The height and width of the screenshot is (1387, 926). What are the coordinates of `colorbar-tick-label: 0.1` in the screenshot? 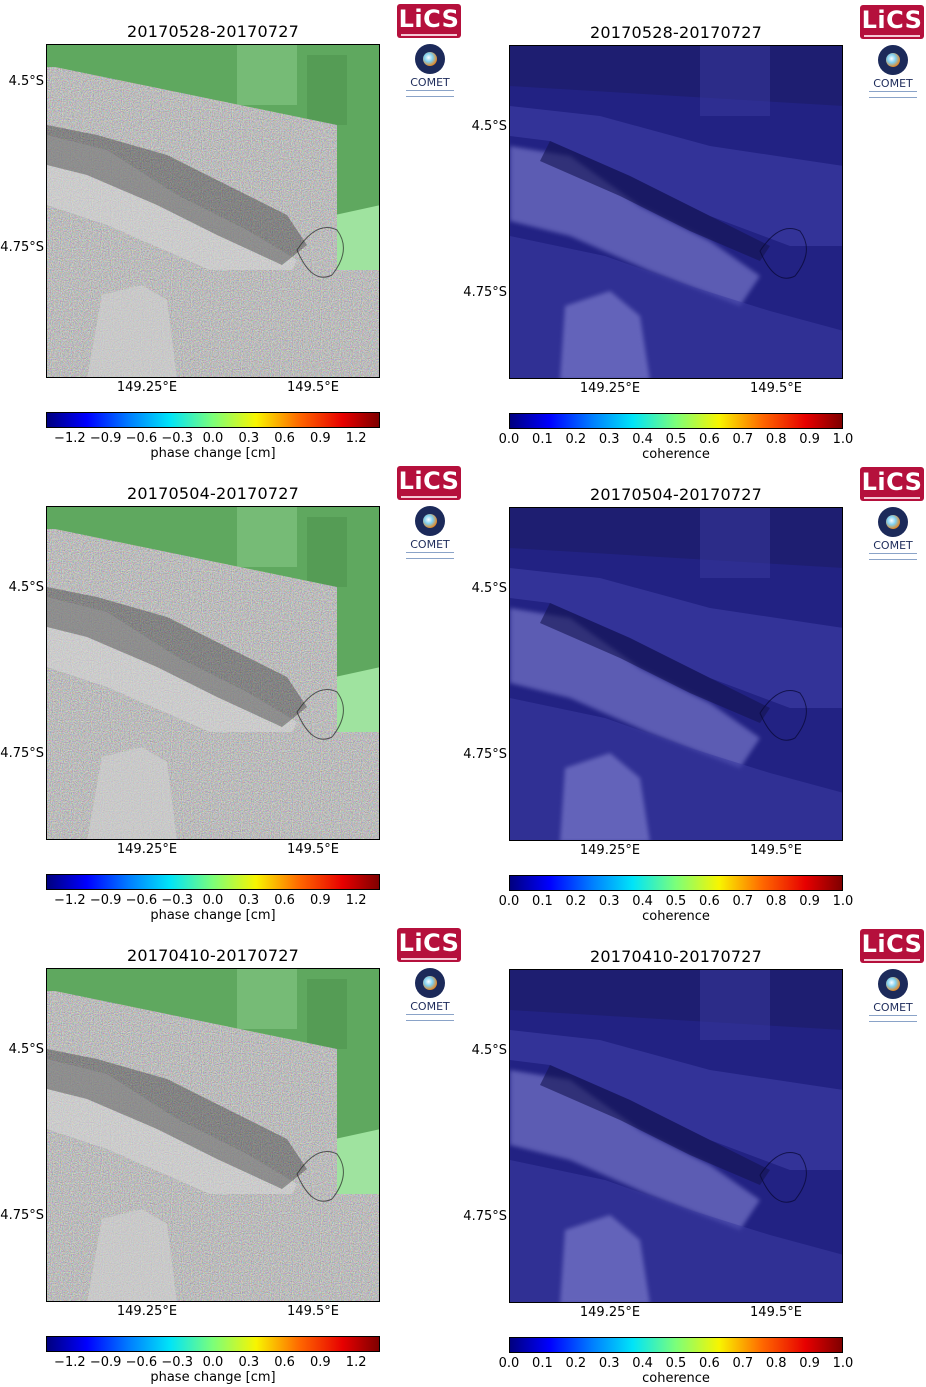 It's located at (542, 1363).